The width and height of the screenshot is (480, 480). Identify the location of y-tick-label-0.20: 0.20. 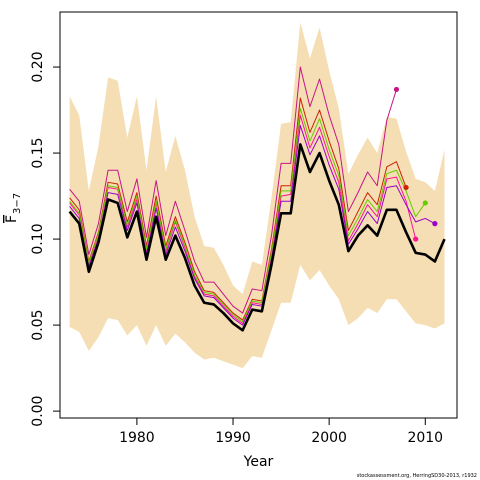
(38, 66).